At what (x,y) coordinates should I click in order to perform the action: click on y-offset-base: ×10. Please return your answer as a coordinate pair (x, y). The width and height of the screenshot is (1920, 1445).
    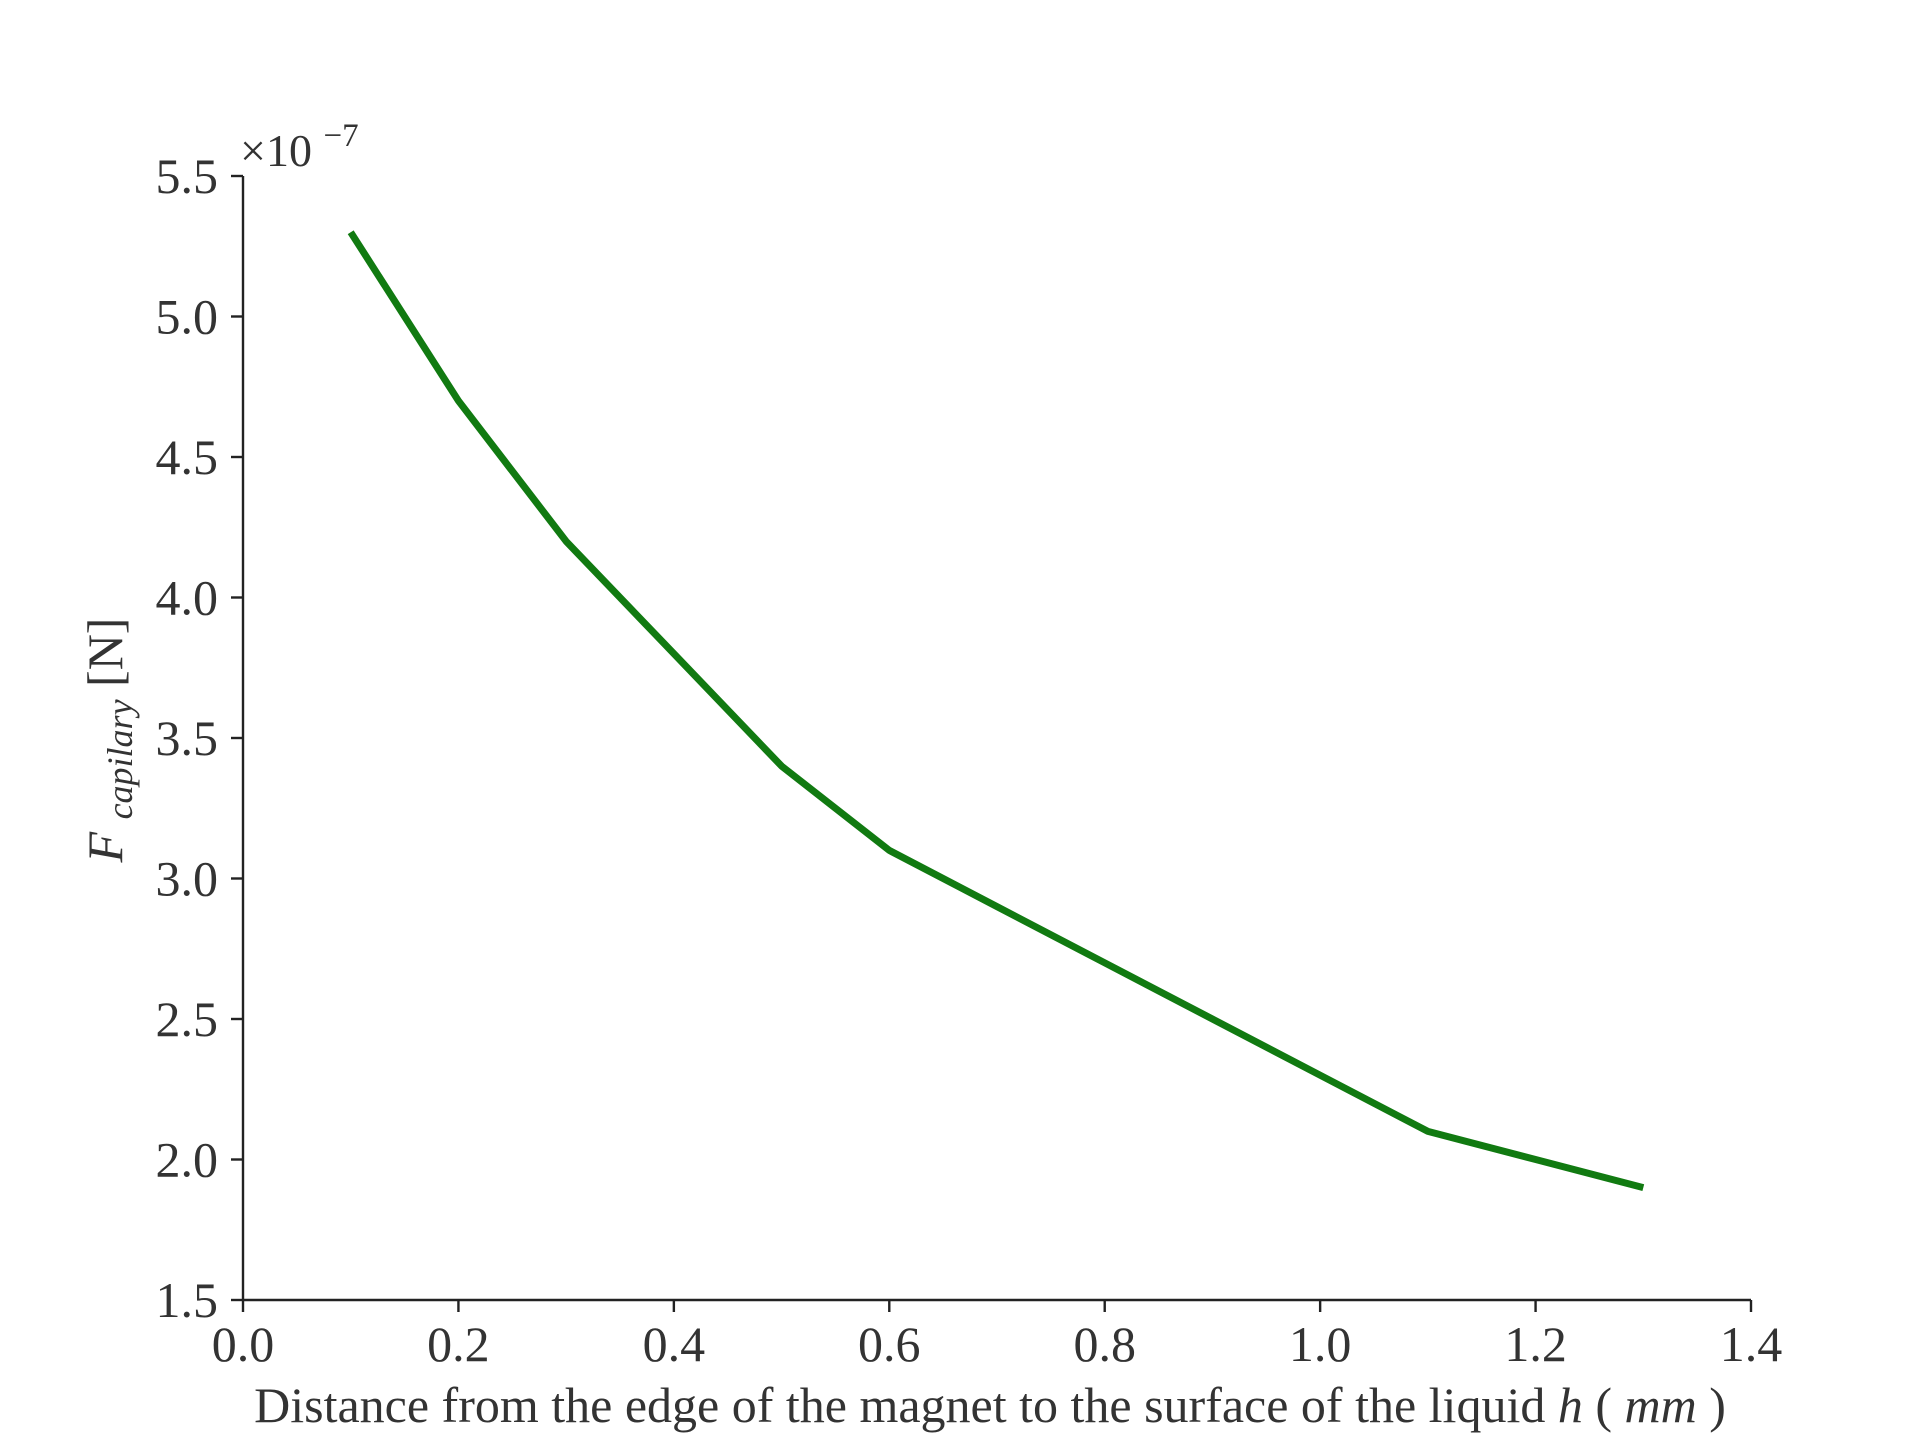
    Looking at the image, I should click on (276, 150).